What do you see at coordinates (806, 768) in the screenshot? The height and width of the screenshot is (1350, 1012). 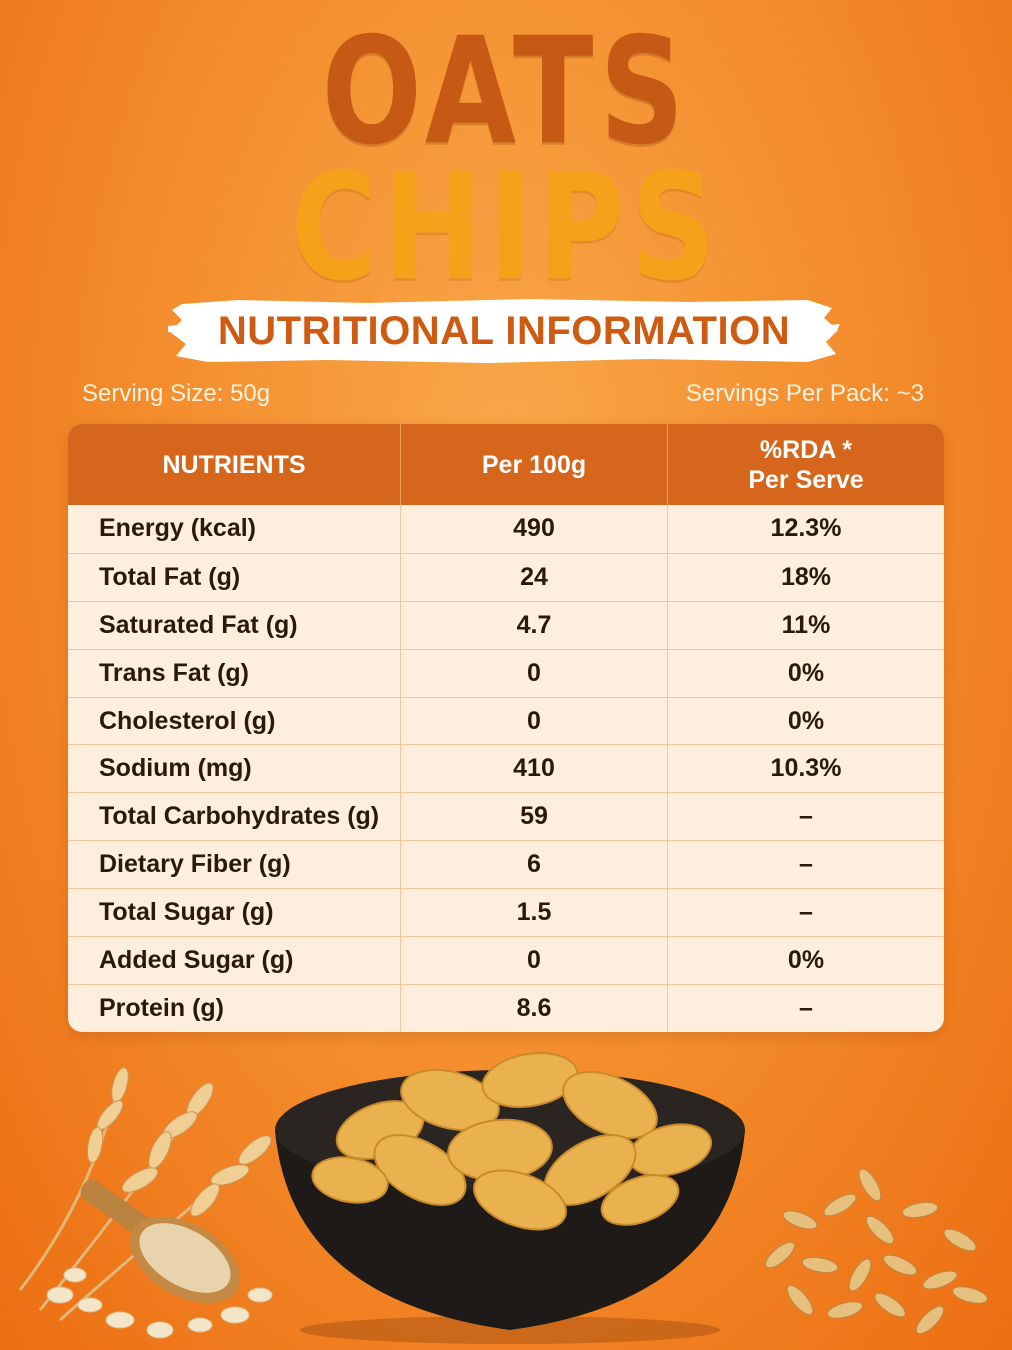 I see `nutrient-rda: 10.3%` at bounding box center [806, 768].